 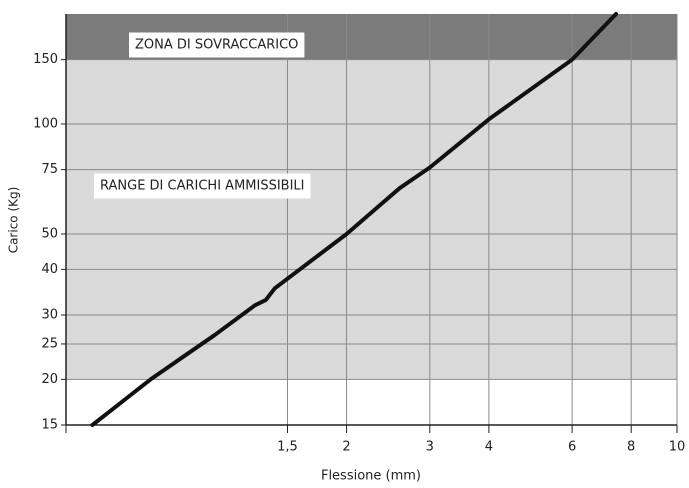 I want to click on zone-label: RANGE DI CARICHI AMMISSIBILI, so click(x=202, y=186).